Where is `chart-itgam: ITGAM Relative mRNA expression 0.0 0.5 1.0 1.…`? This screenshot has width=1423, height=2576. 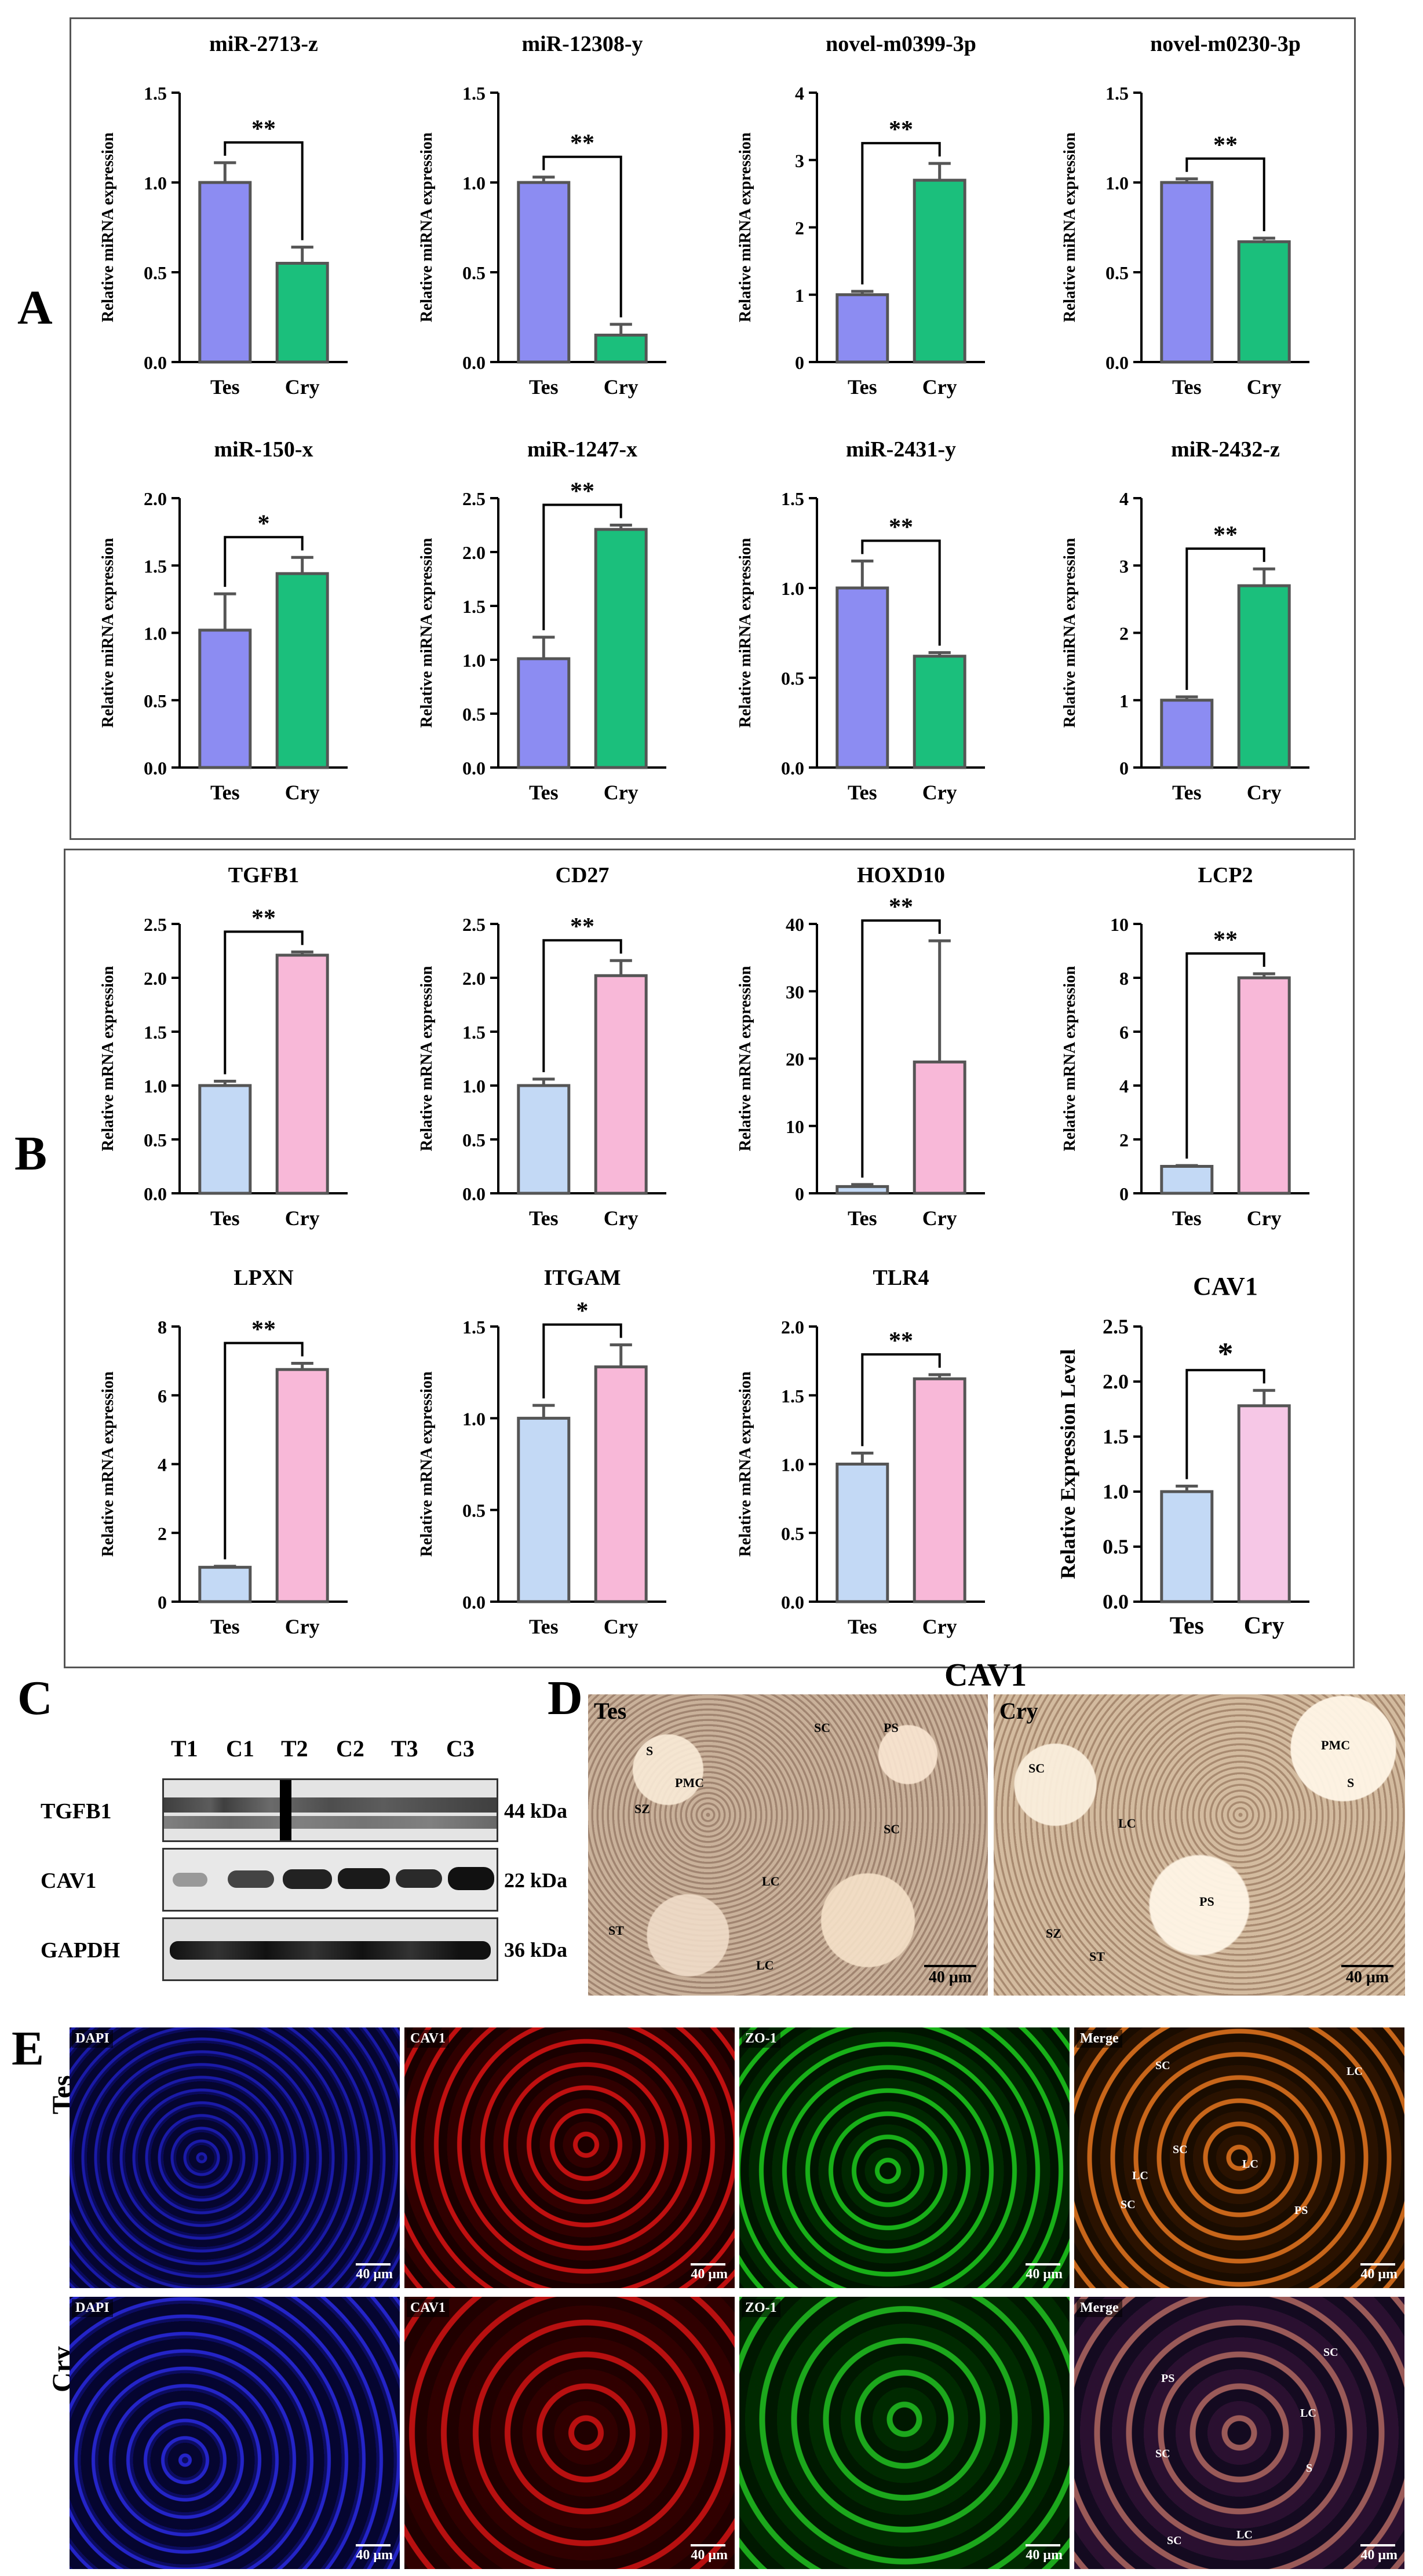
chart-itgam: ITGAM Relative mRNA expression 0.0 0.5 1.0 1.… is located at coordinates (542, 1452).